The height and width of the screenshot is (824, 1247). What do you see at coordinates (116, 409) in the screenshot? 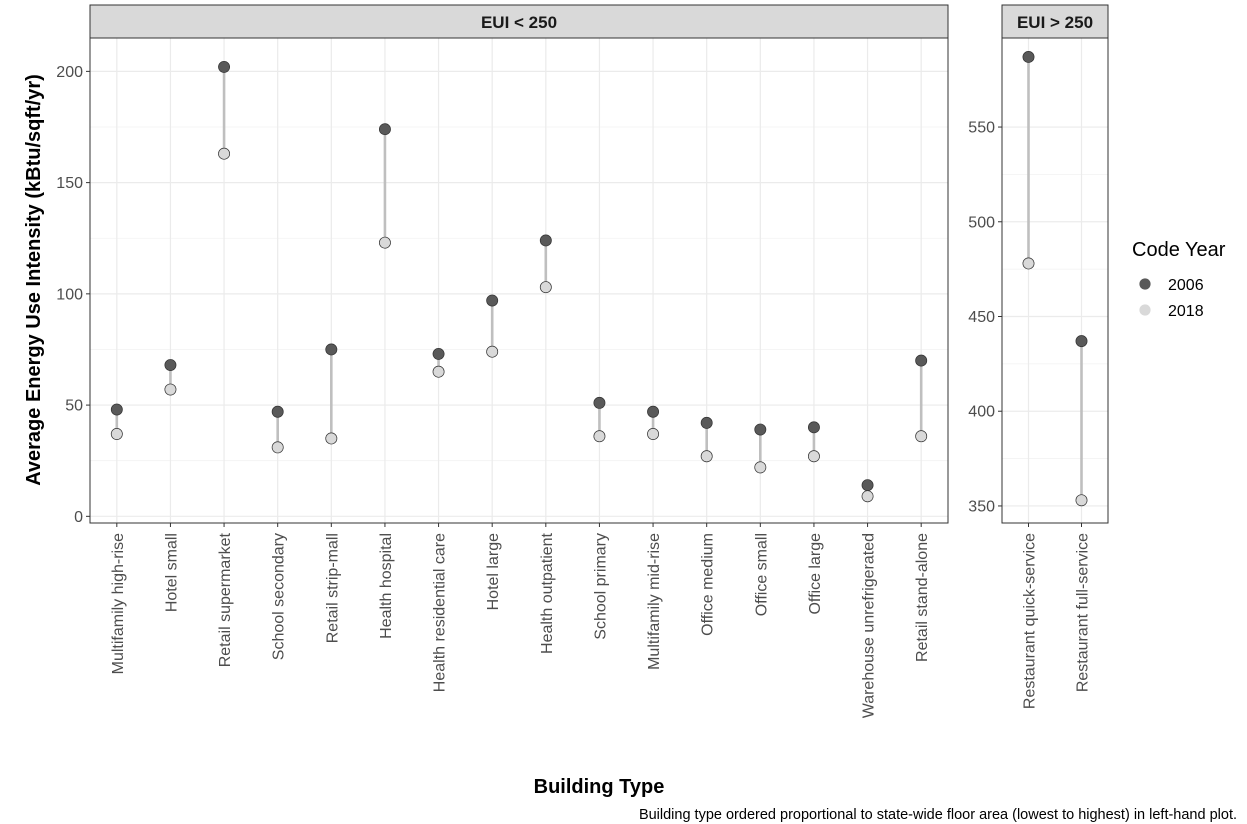
I see `point-2006-multifamily-high-rise` at bounding box center [116, 409].